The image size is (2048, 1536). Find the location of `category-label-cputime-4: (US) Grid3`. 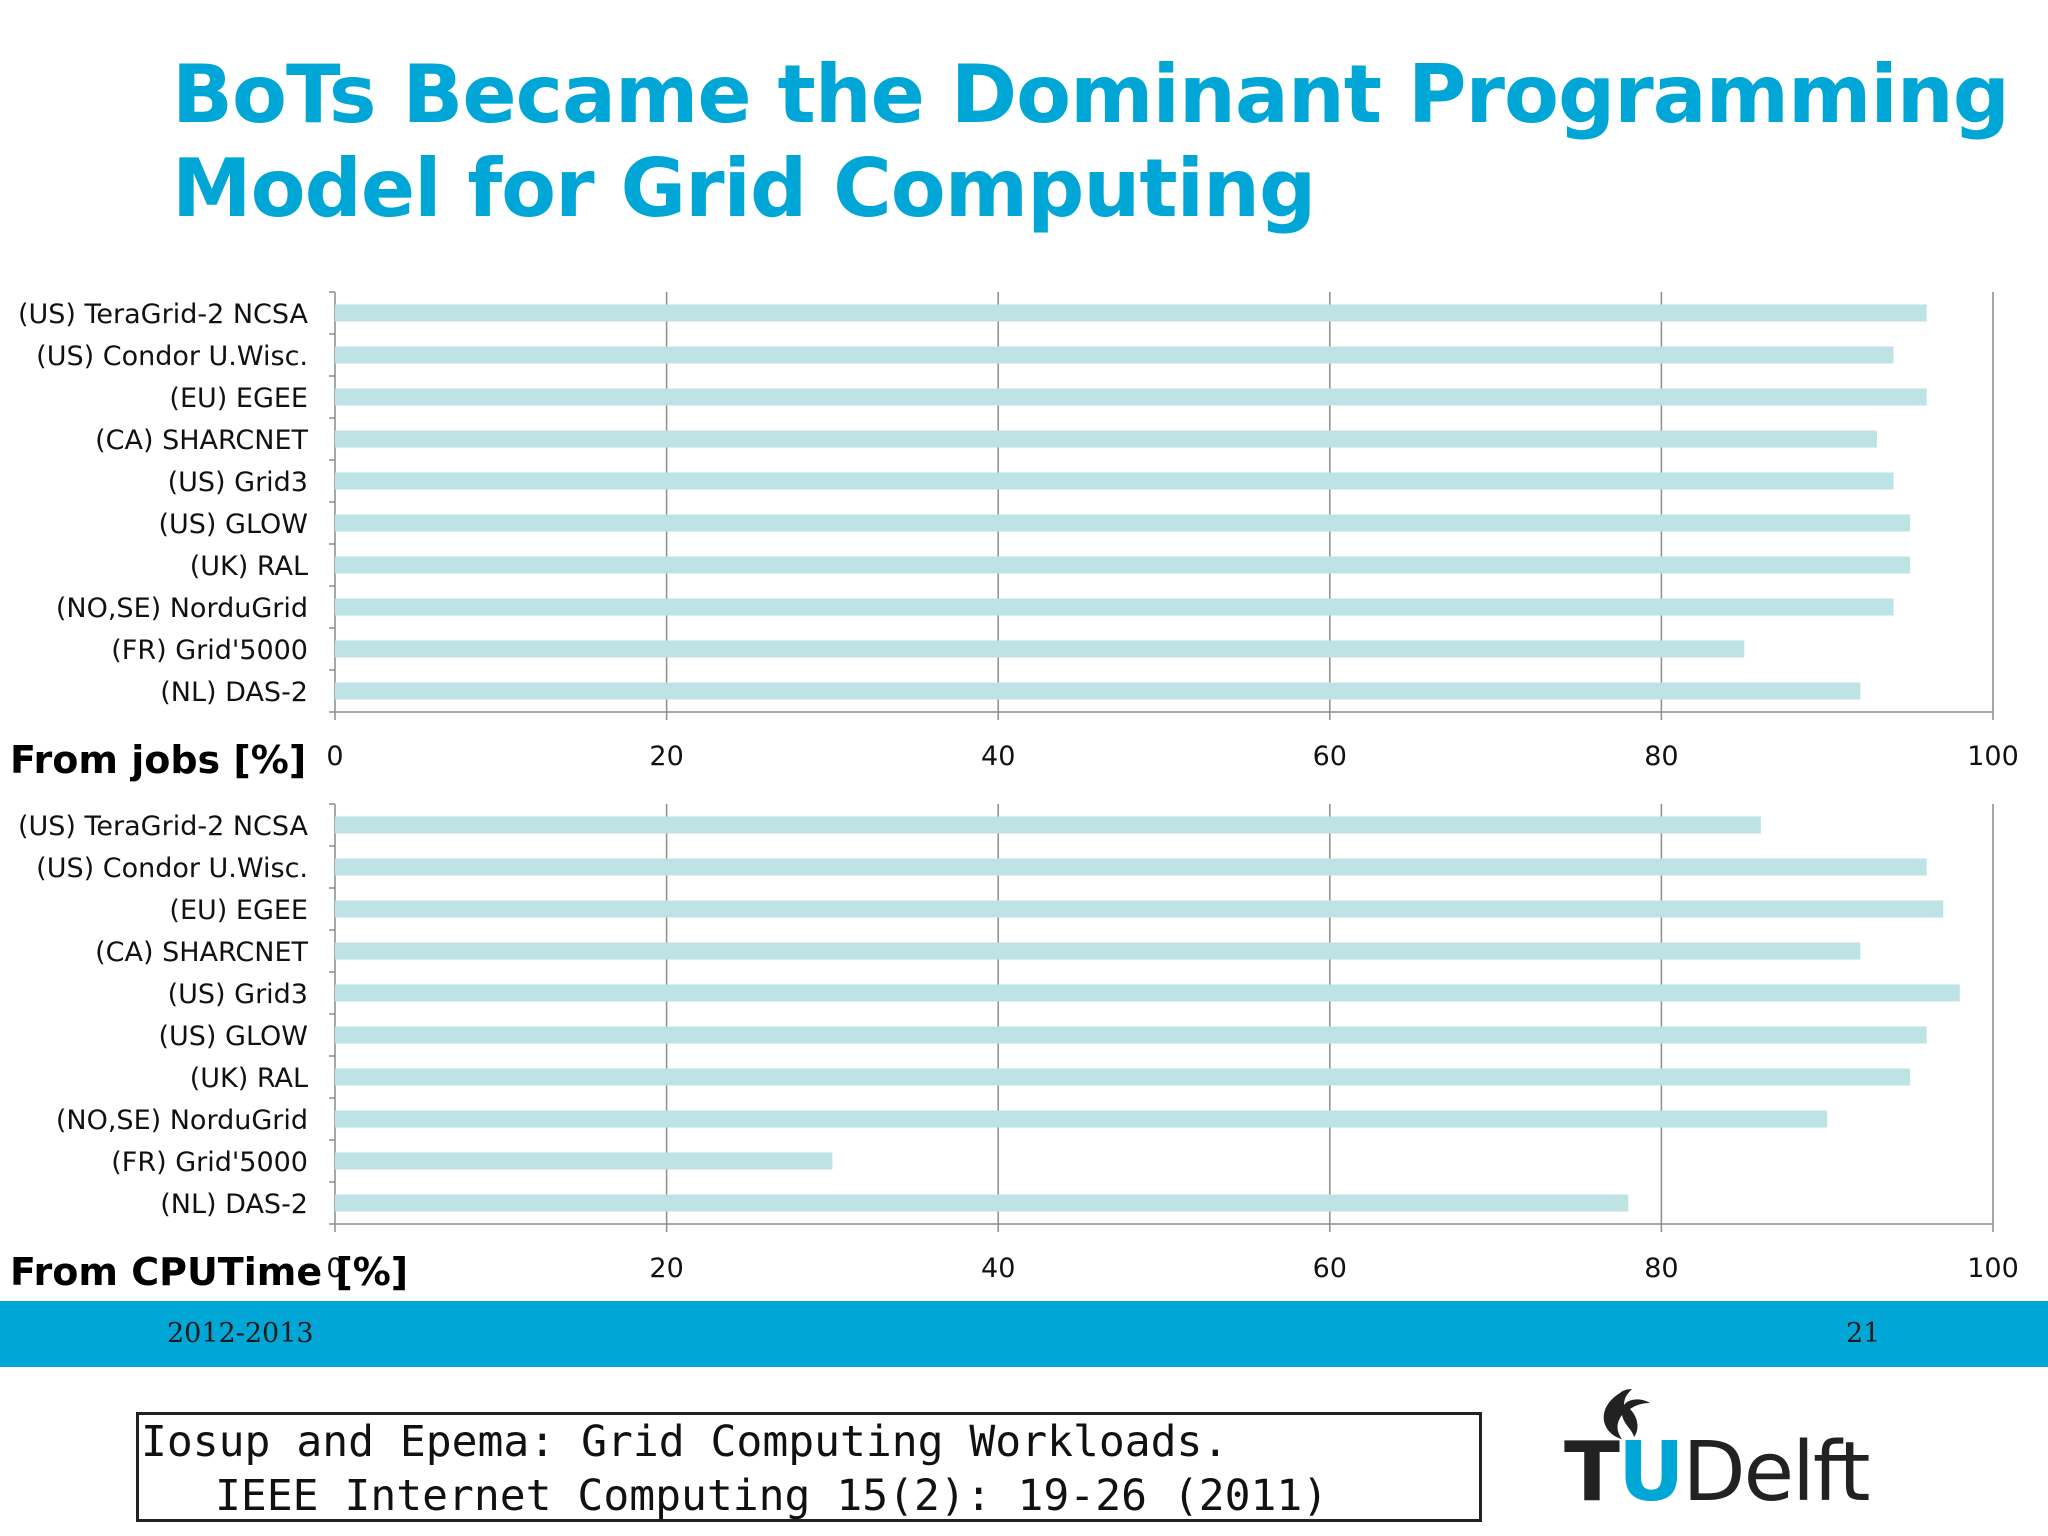

category-label-cputime-4: (US) Grid3 is located at coordinates (238, 994).